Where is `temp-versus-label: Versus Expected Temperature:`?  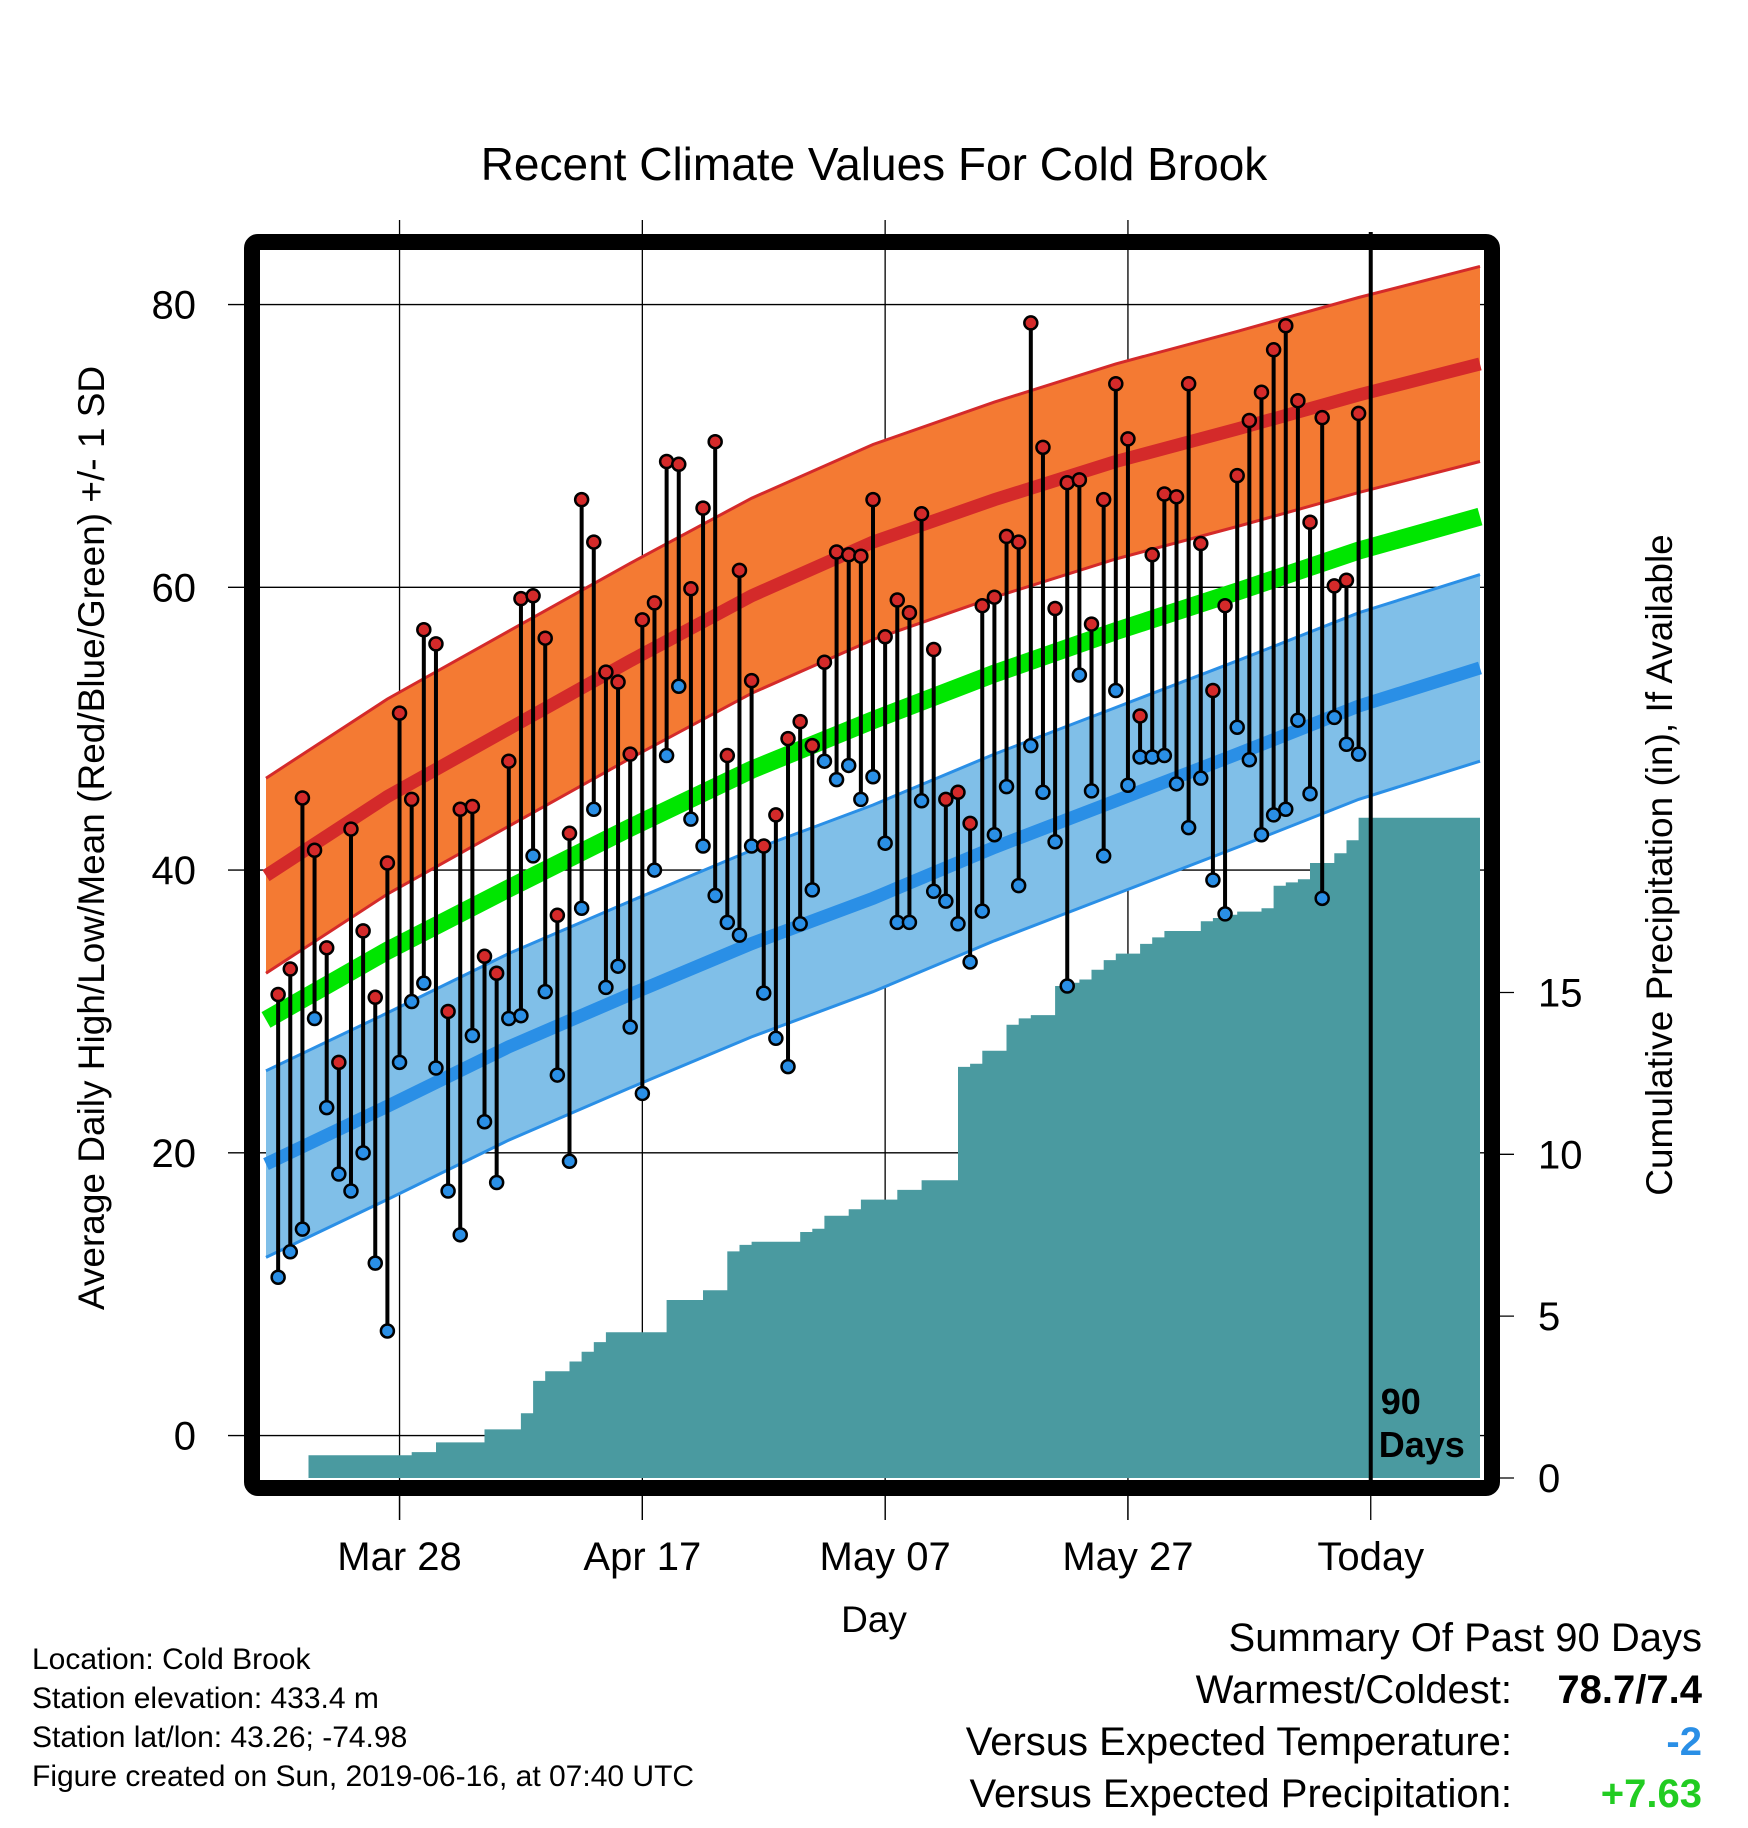
temp-versus-label: Versus Expected Temperature: is located at coordinates (1238, 1742).